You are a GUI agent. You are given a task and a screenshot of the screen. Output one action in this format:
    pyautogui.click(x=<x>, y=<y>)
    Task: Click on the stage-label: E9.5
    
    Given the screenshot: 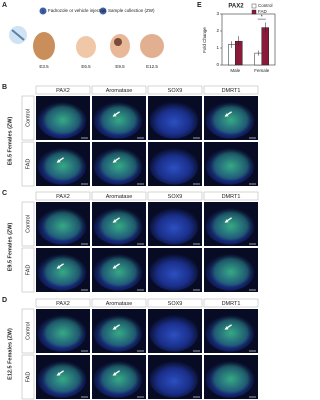 What is the action you would take?
    pyautogui.click(x=120, y=66)
    